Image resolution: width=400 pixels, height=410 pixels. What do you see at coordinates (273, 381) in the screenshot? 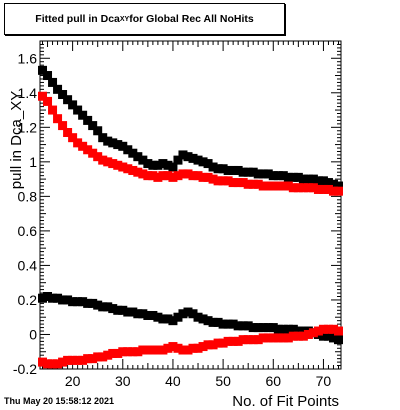
I see `x-tick-label: 60` at bounding box center [273, 381].